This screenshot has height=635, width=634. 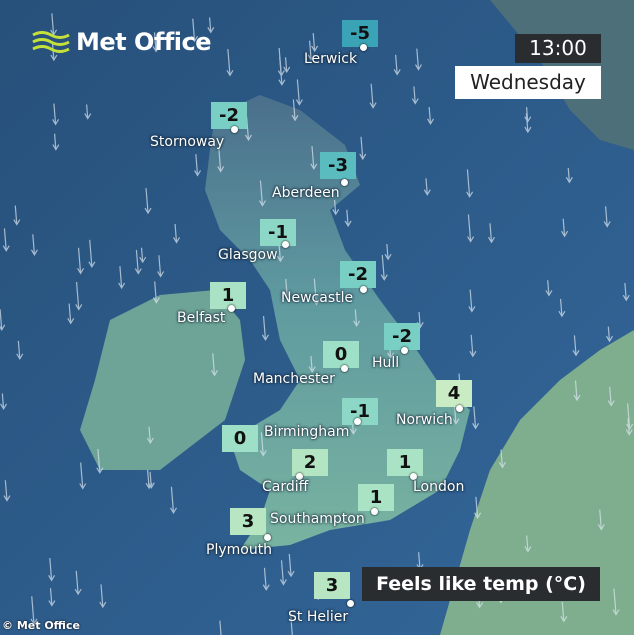 I want to click on temp-box: 4, so click(x=454, y=393).